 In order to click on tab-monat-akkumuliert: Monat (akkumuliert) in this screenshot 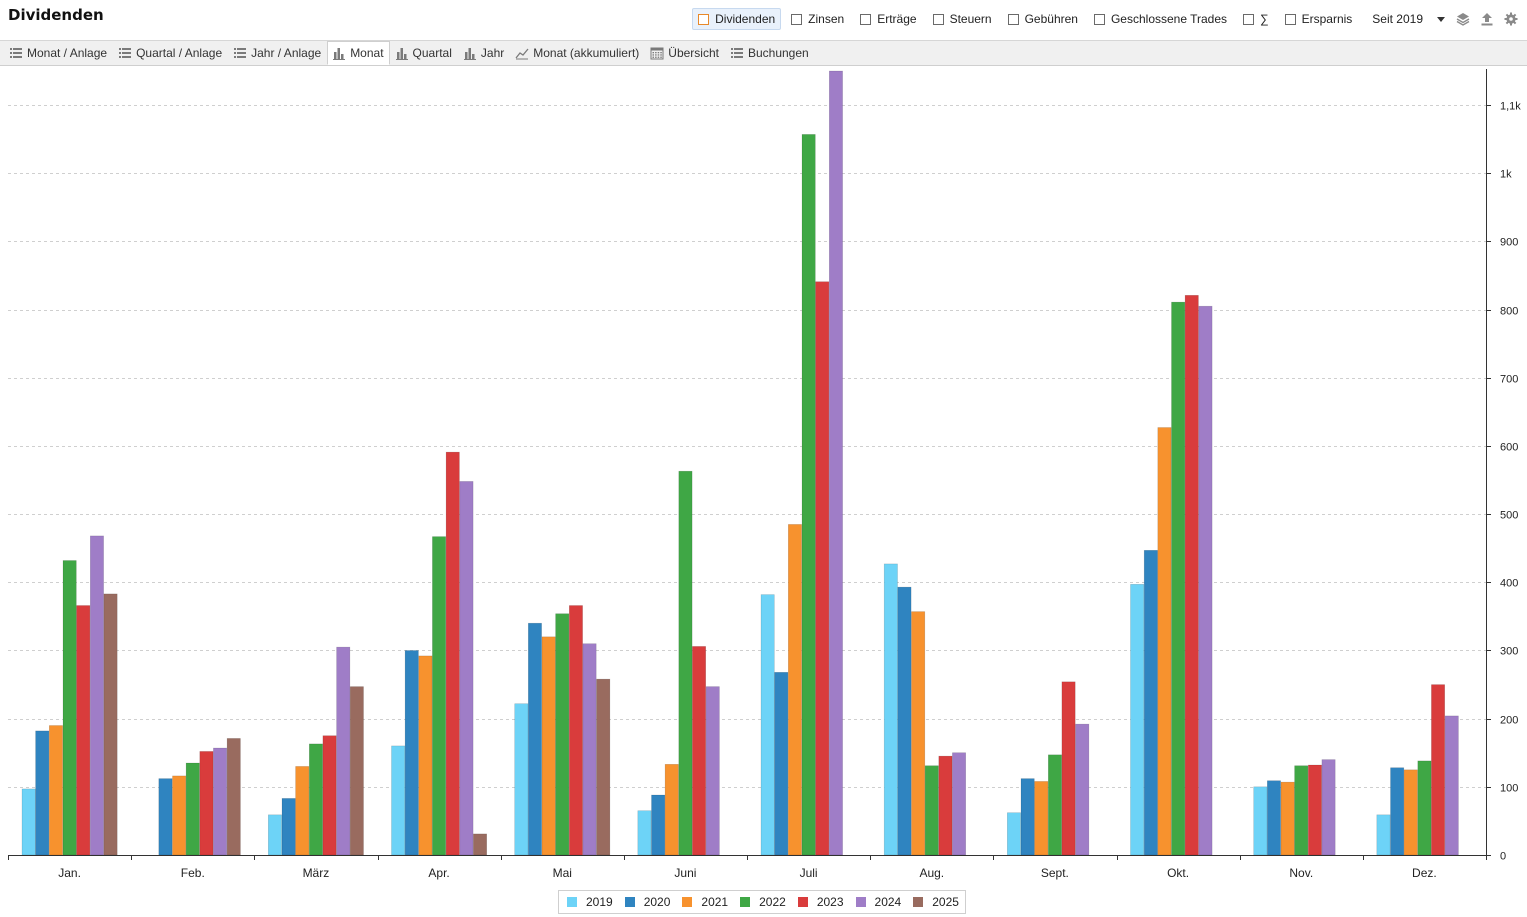, I will do `click(577, 53)`.